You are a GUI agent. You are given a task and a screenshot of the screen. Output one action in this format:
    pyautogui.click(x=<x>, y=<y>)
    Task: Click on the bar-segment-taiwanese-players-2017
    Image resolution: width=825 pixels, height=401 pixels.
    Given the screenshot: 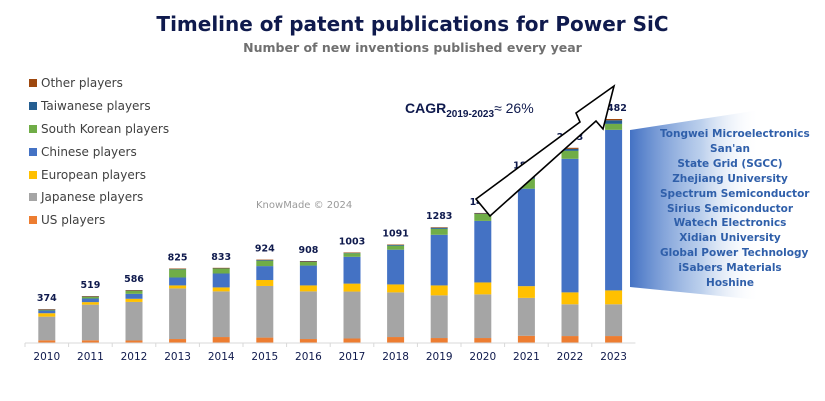 What is the action you would take?
    pyautogui.click(x=352, y=253)
    